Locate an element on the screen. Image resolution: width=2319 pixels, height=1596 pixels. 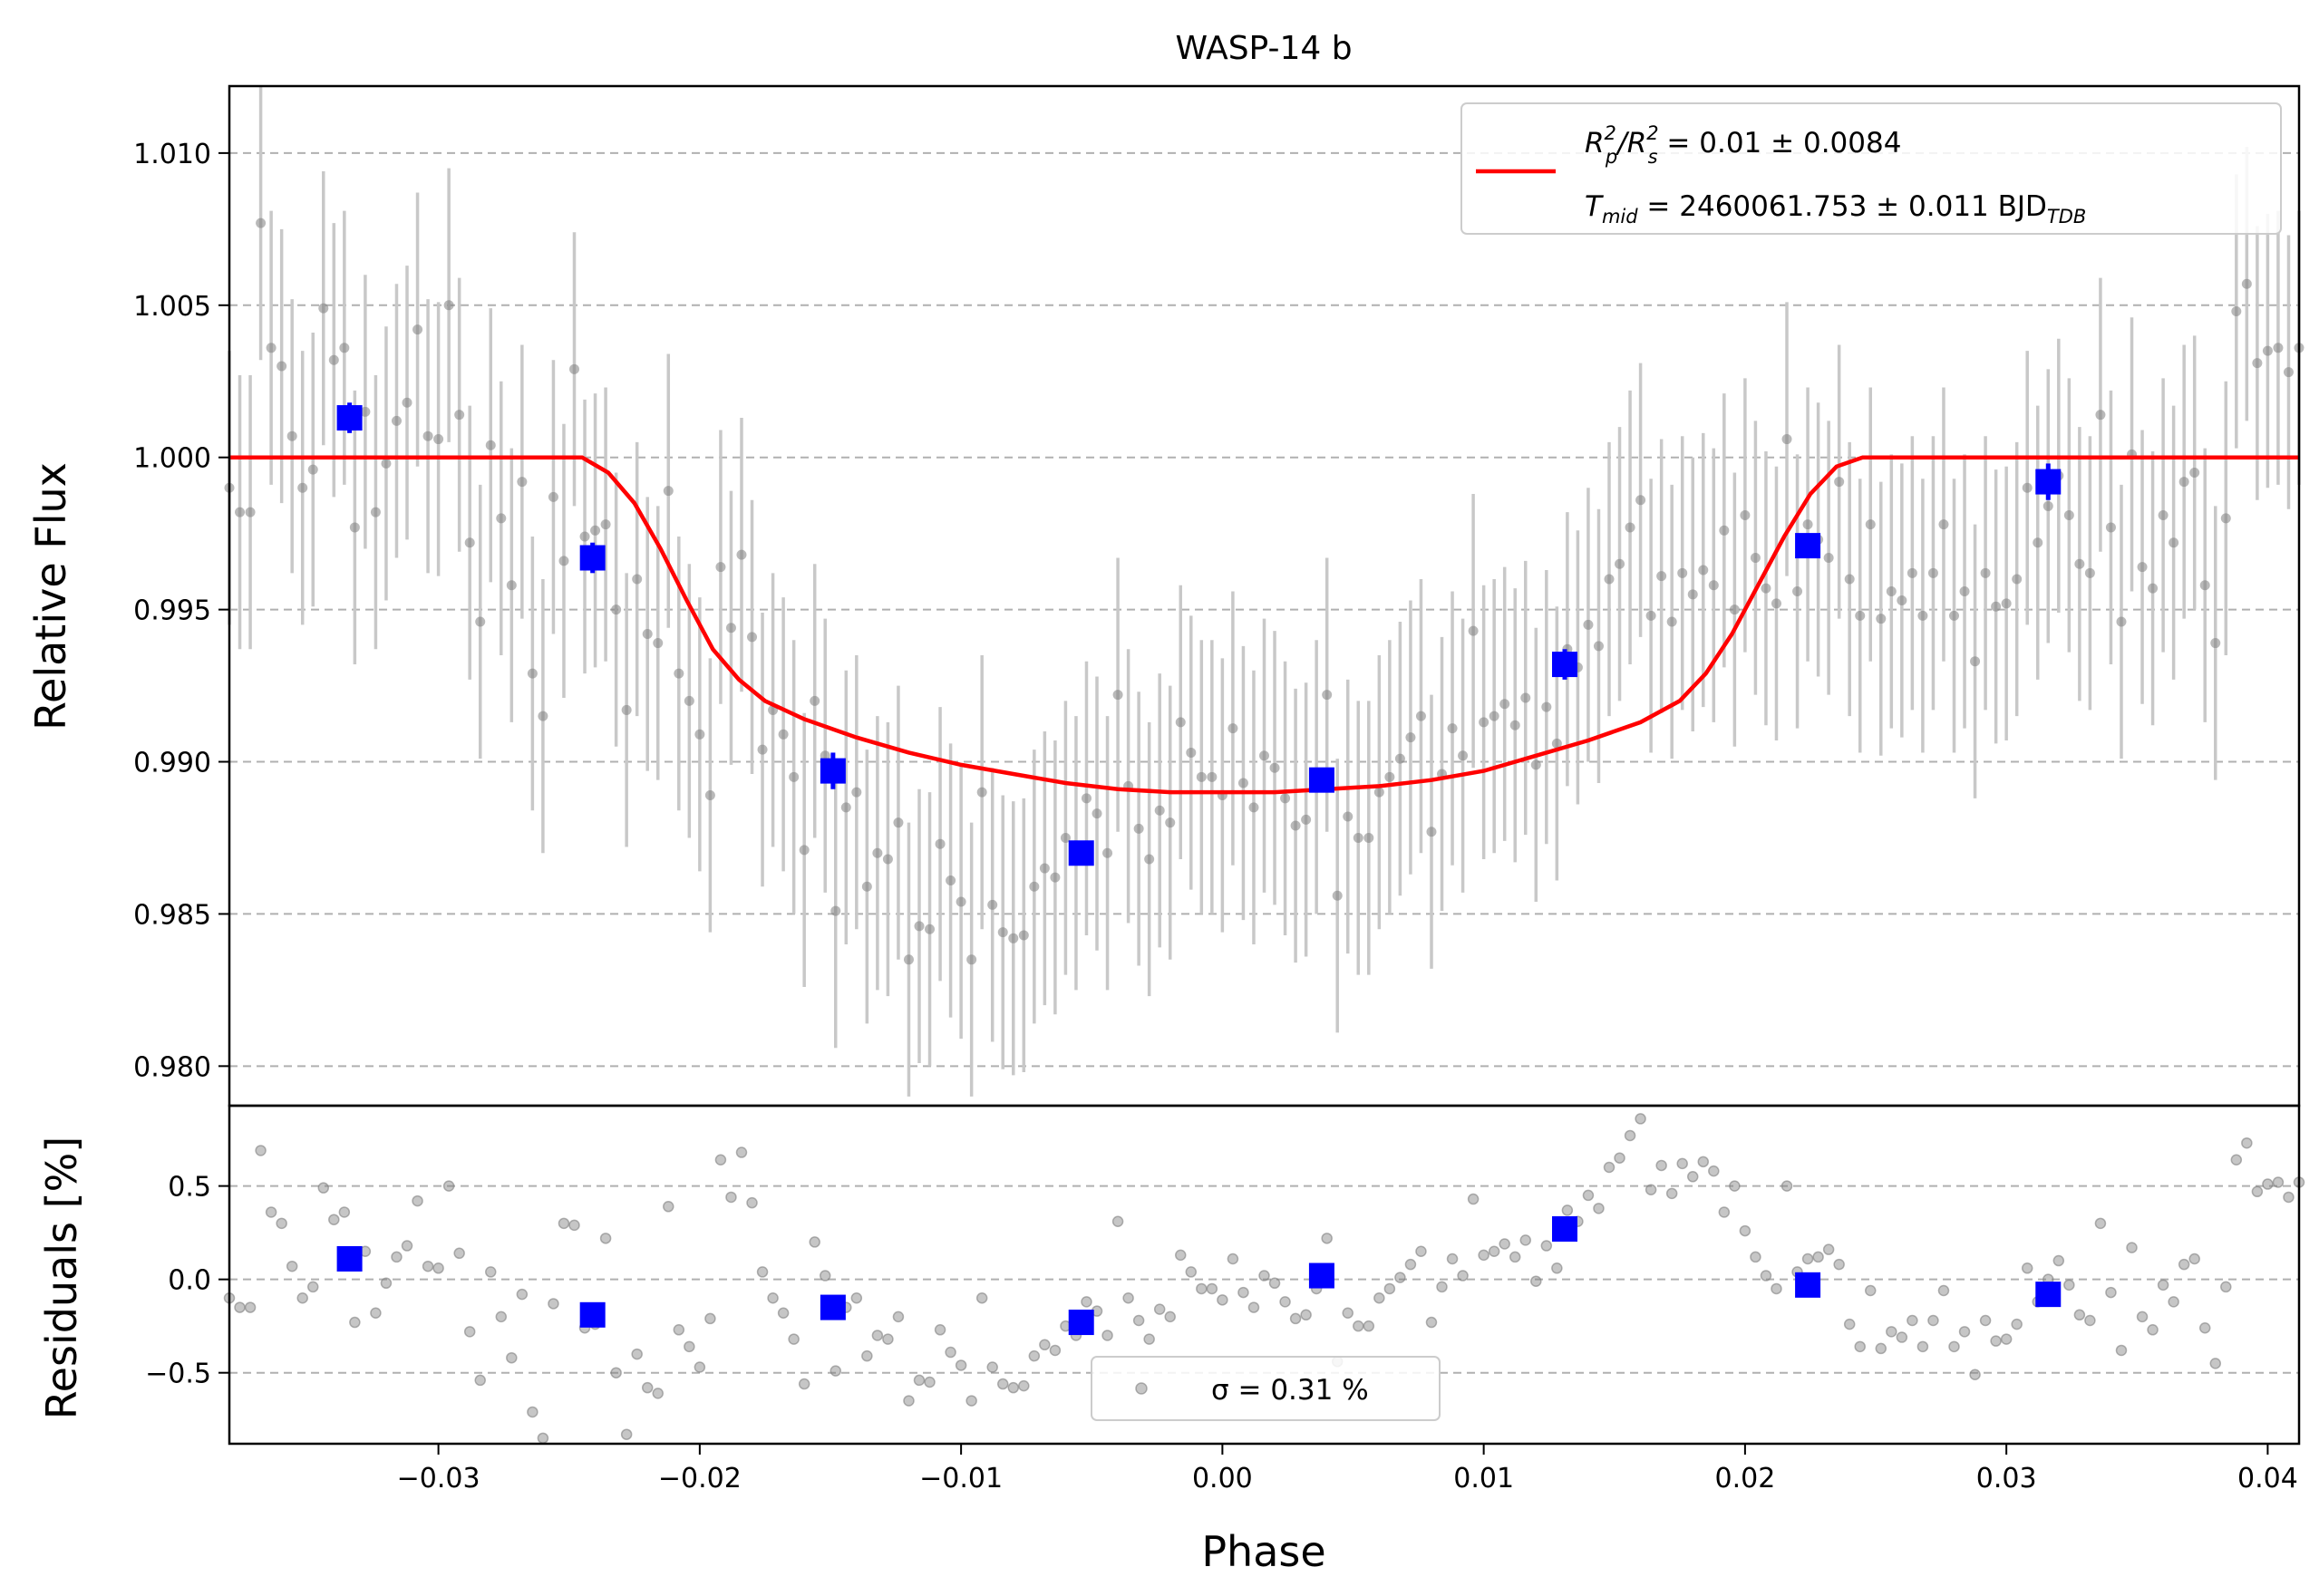
bottom-y-tick-label: 0.5 is located at coordinates (189, 1188).